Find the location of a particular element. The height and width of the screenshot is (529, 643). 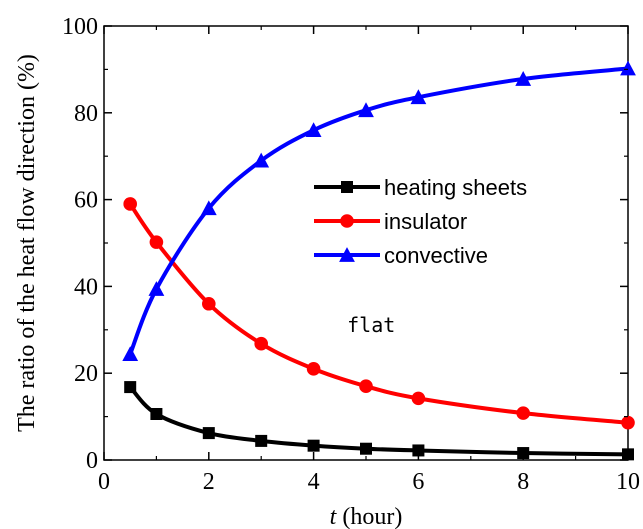

legend-marker-convective is located at coordinates (347, 254).